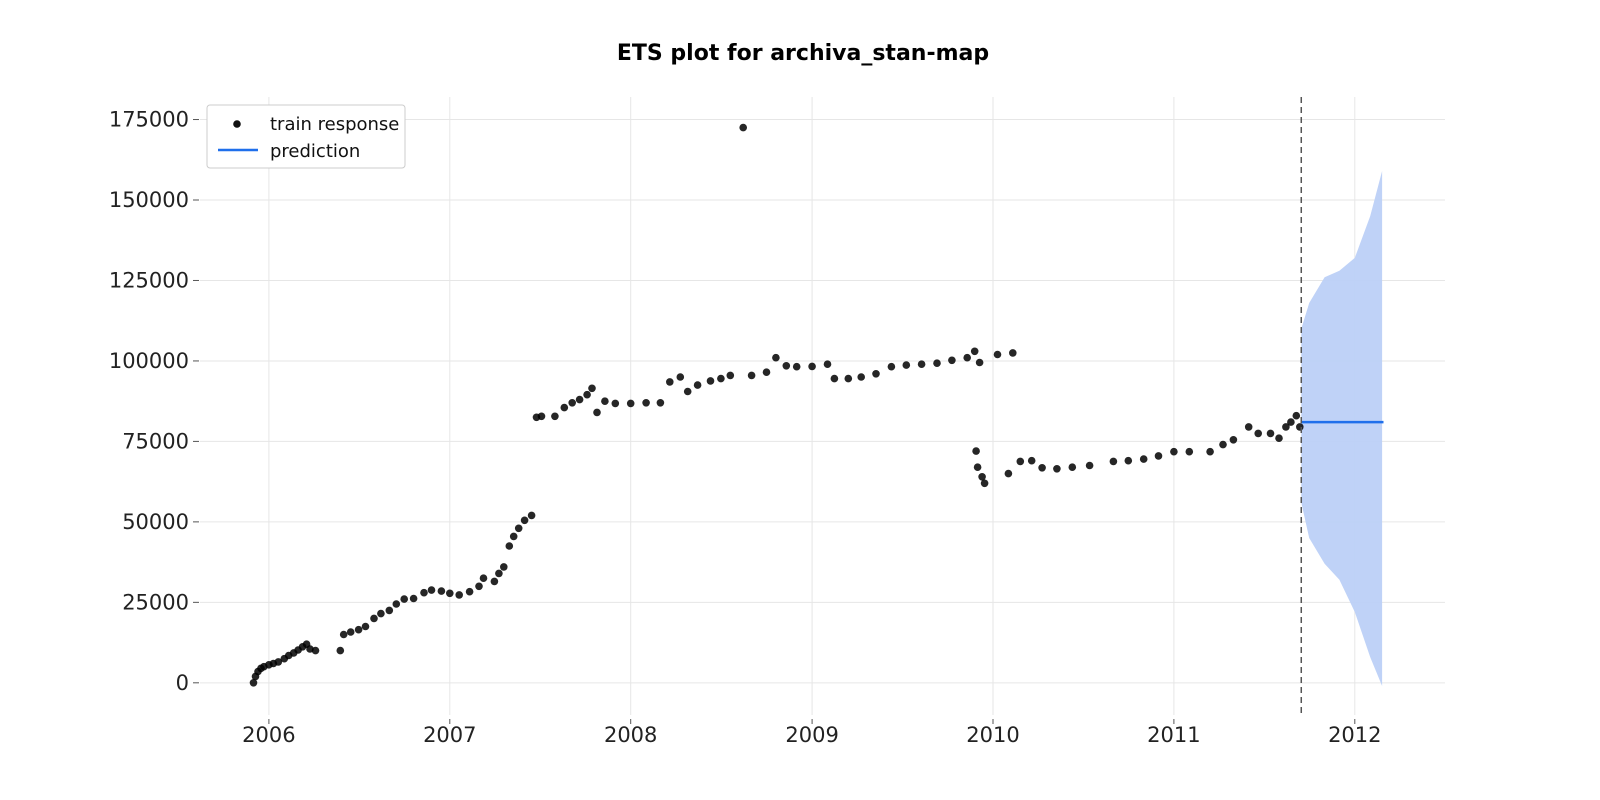  Describe the element at coordinates (630, 735) in the screenshot. I see `x-tick-label: 2008` at that location.